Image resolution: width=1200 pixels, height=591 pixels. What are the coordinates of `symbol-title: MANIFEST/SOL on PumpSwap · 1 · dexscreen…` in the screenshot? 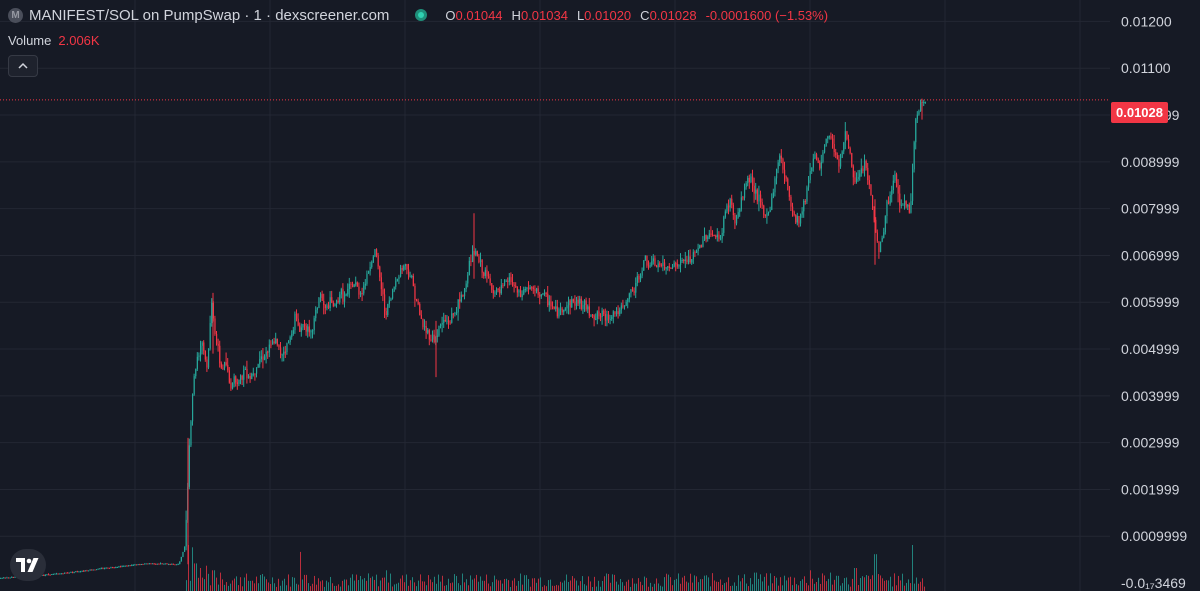 It's located at (209, 15).